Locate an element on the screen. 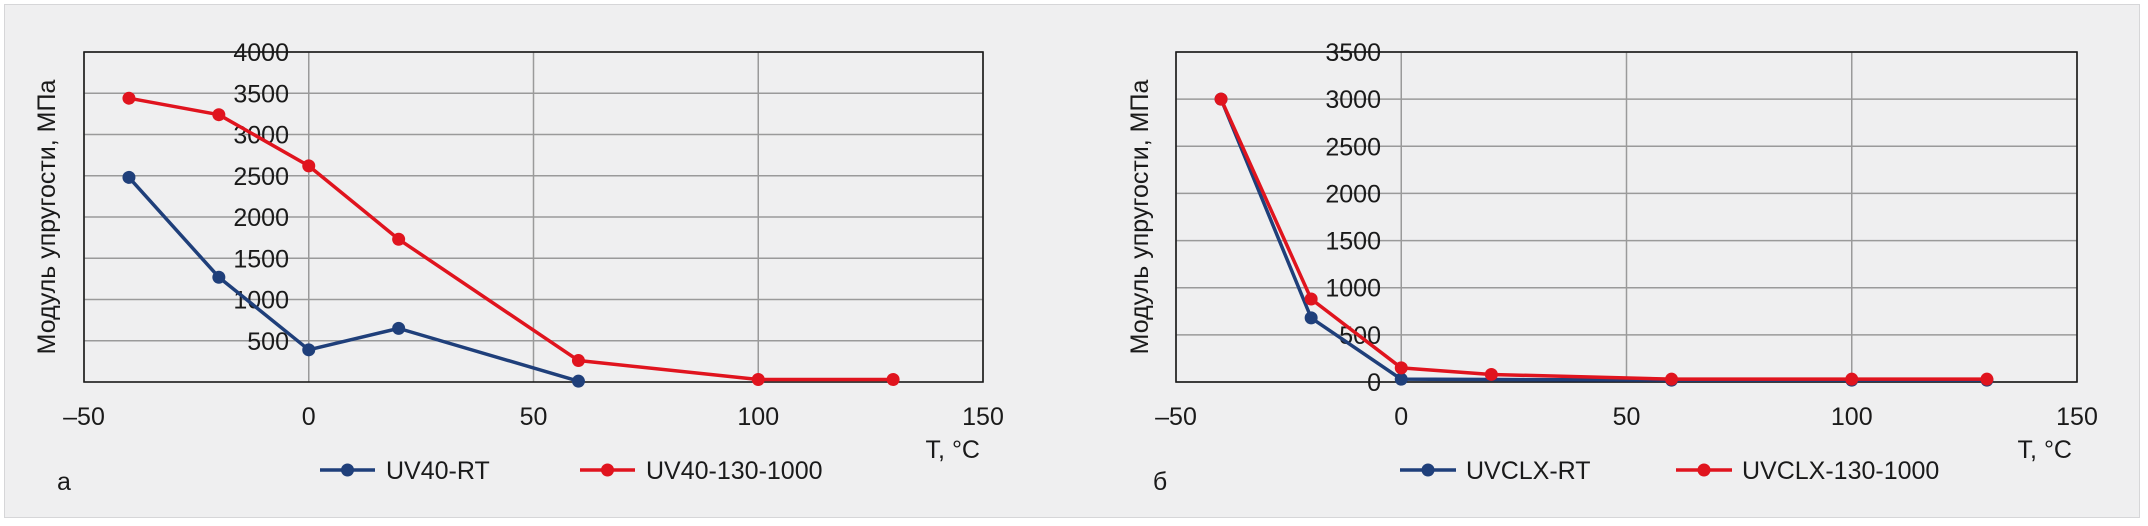 Image resolution: width=2148 pixels, height=526 pixels. legend-label: UVCLX-130-1000 is located at coordinates (1840, 471).